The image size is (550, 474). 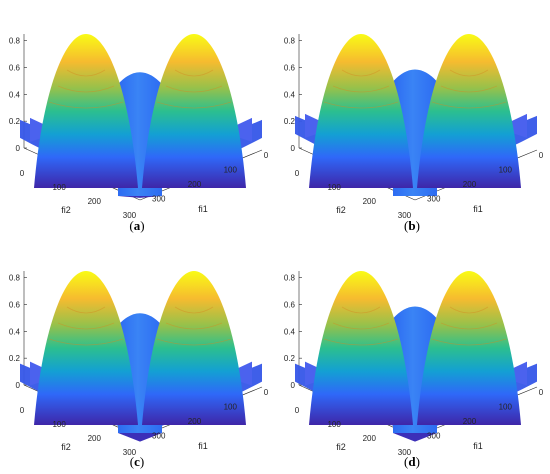 I want to click on panel-label-a: (a), so click(x=137, y=225).